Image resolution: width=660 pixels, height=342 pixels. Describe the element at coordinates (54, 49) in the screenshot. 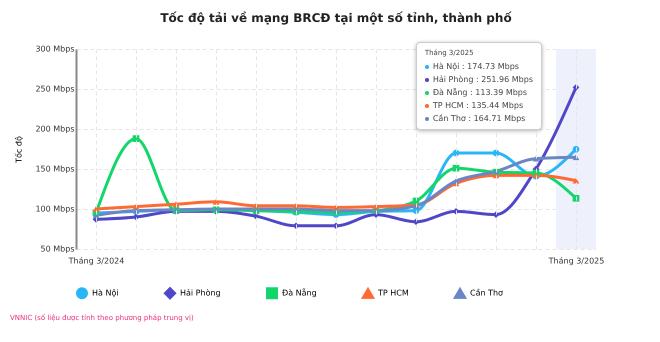

I see `y-tick-label: 300 Mbps` at that location.